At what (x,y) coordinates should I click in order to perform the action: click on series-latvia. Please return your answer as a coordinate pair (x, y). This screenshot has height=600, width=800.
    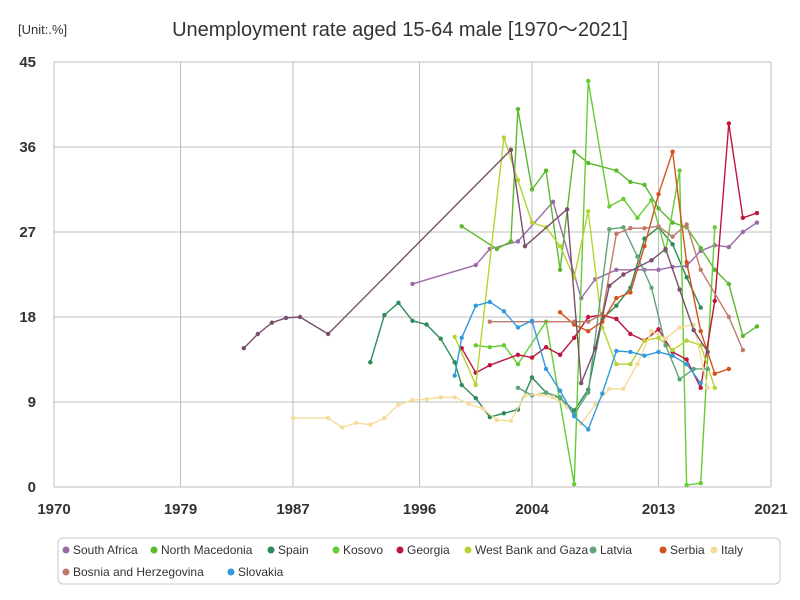
    Looking at the image, I should click on (612, 321).